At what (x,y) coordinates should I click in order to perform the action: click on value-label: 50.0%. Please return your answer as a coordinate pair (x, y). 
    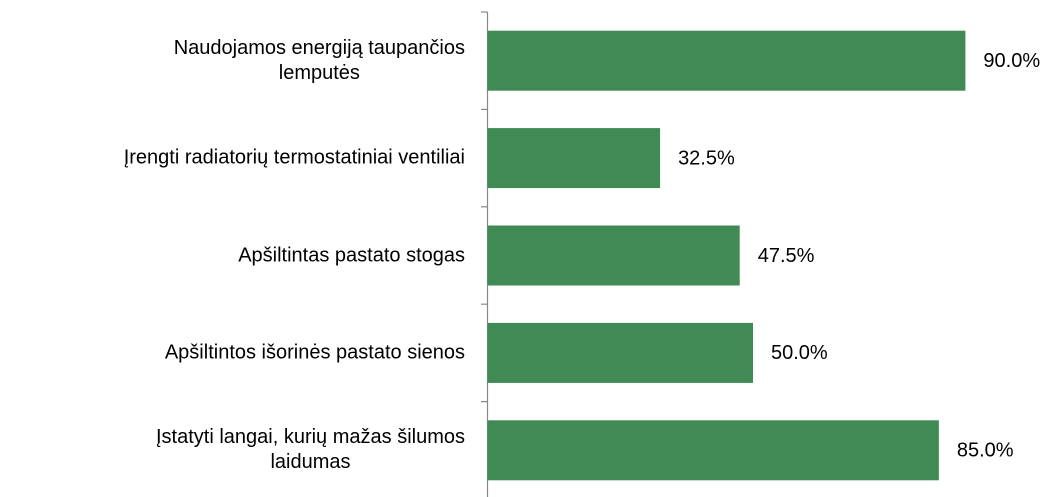
    Looking at the image, I should click on (799, 353).